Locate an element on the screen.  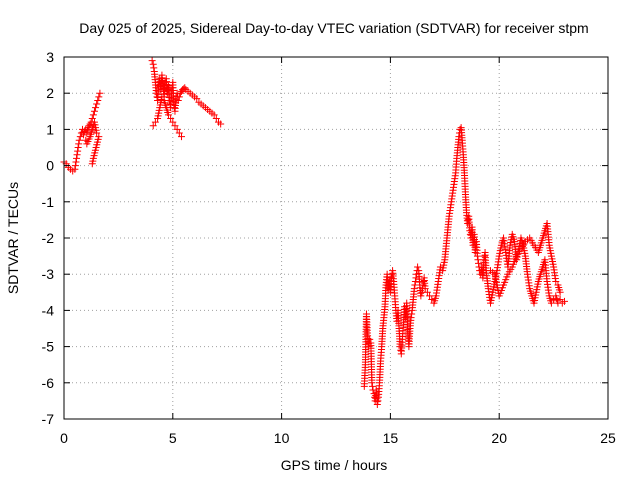
y-tick-label: 1 is located at coordinates (50, 129).